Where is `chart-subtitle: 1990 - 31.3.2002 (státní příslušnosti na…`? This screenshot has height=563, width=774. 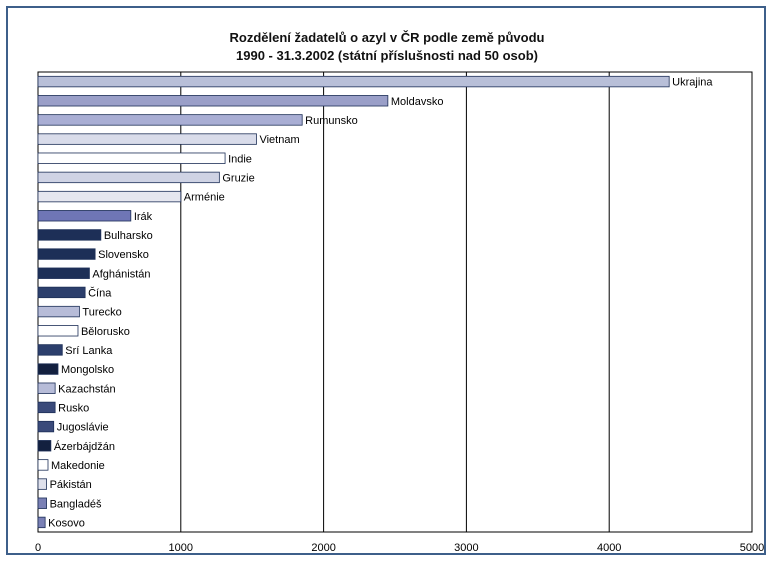
chart-subtitle: 1990 - 31.3.2002 (státní příslušnosti na… is located at coordinates (387, 55).